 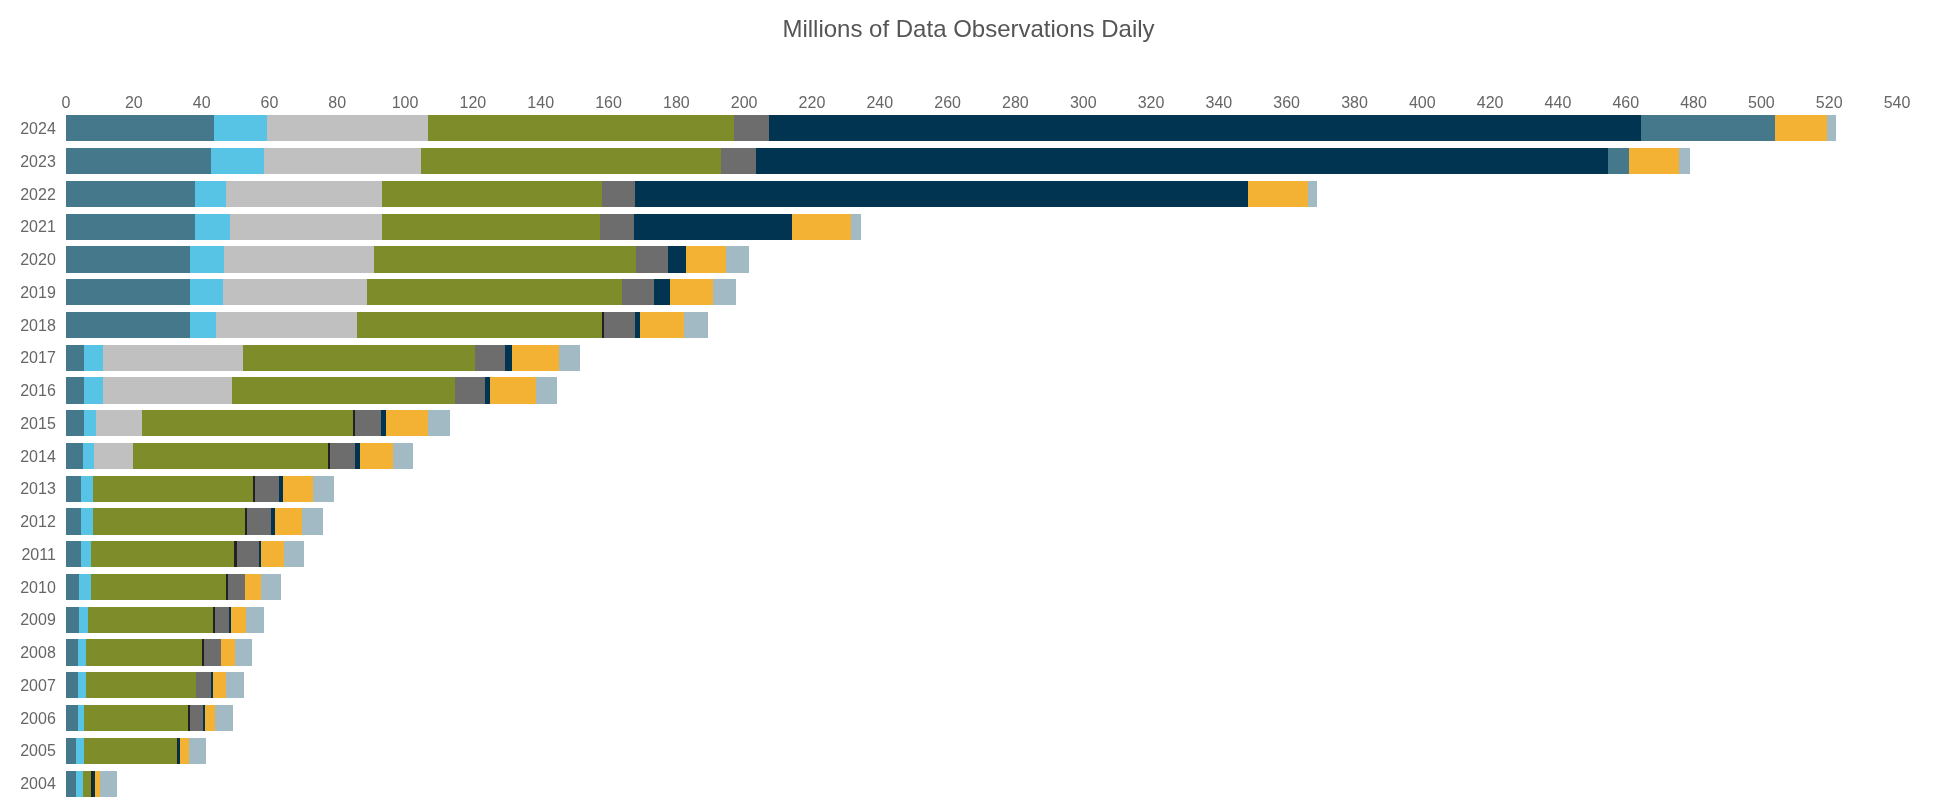 What do you see at coordinates (337, 102) in the screenshot?
I see `x-tick-label: 80` at bounding box center [337, 102].